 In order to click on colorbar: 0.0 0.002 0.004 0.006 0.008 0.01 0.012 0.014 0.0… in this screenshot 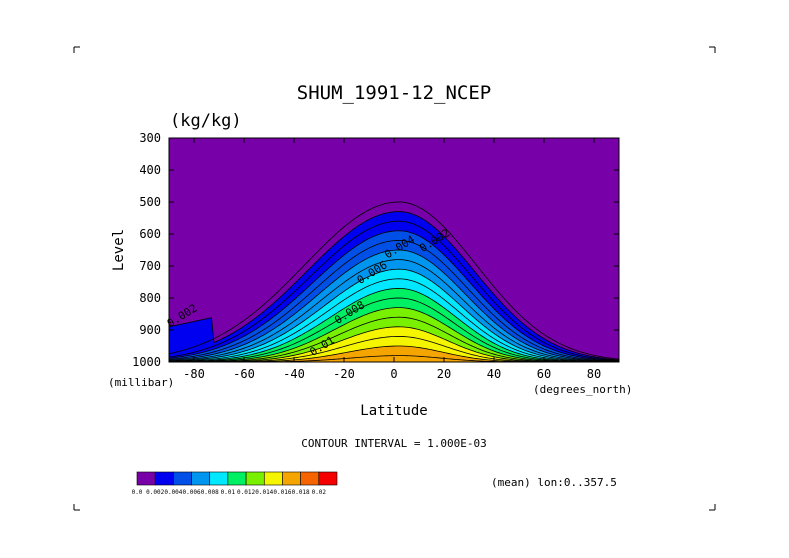, I will do `click(235, 483)`.